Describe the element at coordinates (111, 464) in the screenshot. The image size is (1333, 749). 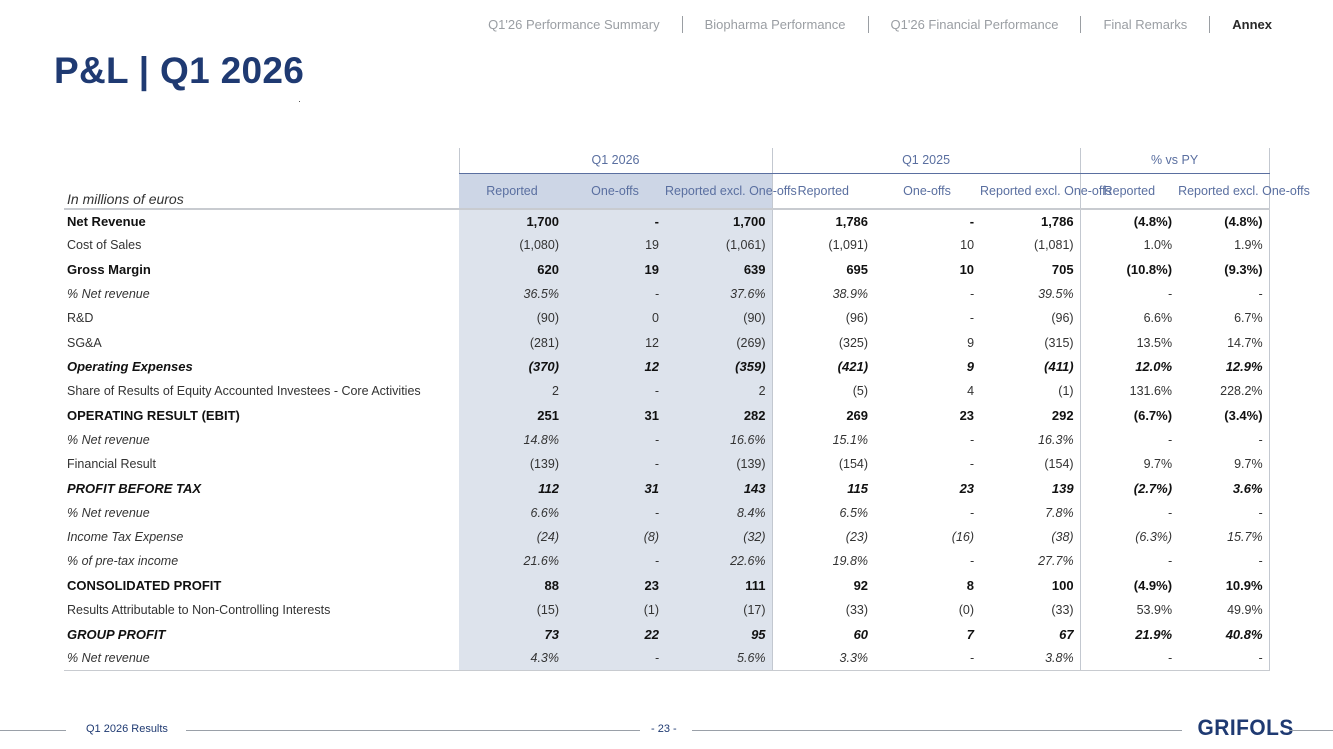
I see `row-label: Financial Result` at that location.